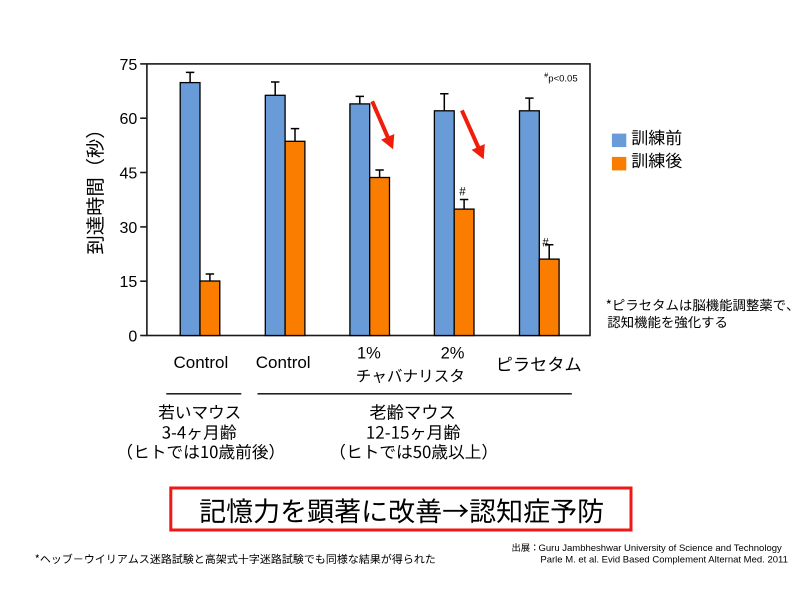 Image resolution: width=800 pixels, height=605 pixels. I want to click on svg-text: 0, so click(132, 337).